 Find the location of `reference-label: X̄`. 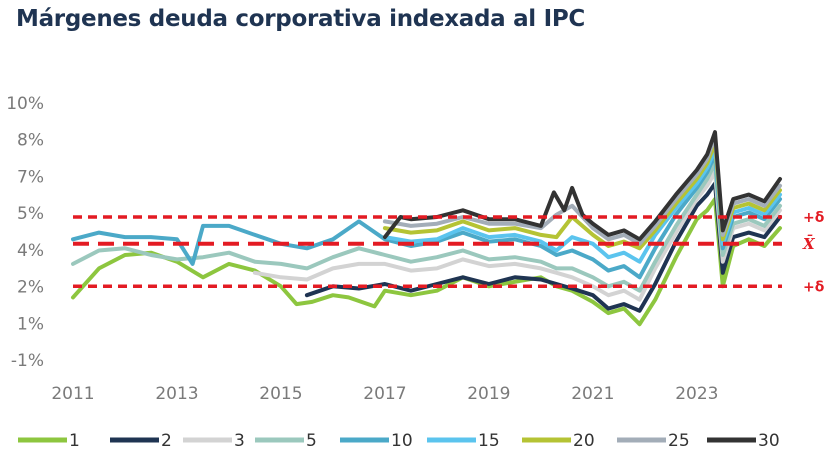

reference-label: X̄ is located at coordinates (809, 243).